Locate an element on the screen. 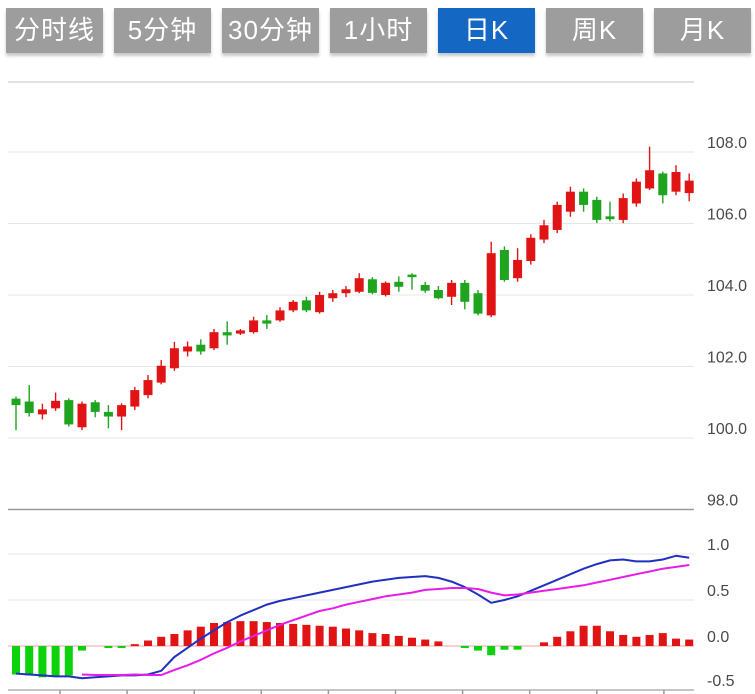  tab-1hour: 1小时 is located at coordinates (378, 30).